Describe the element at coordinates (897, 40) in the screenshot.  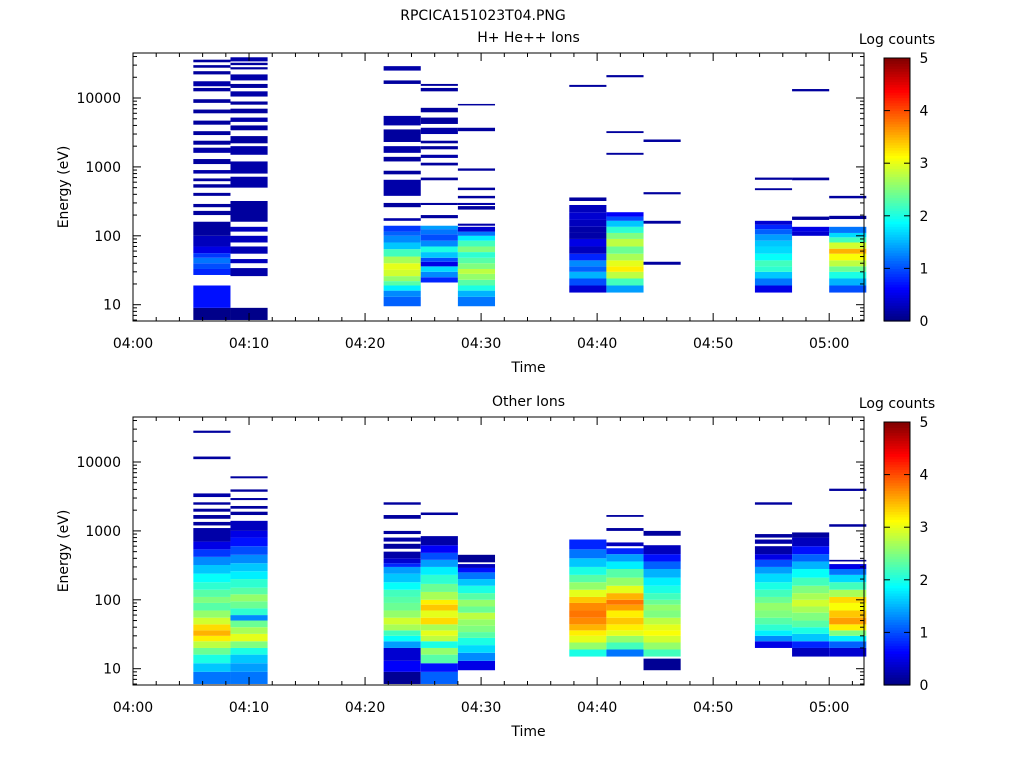
I see `colorbar-label: Log counts` at that location.